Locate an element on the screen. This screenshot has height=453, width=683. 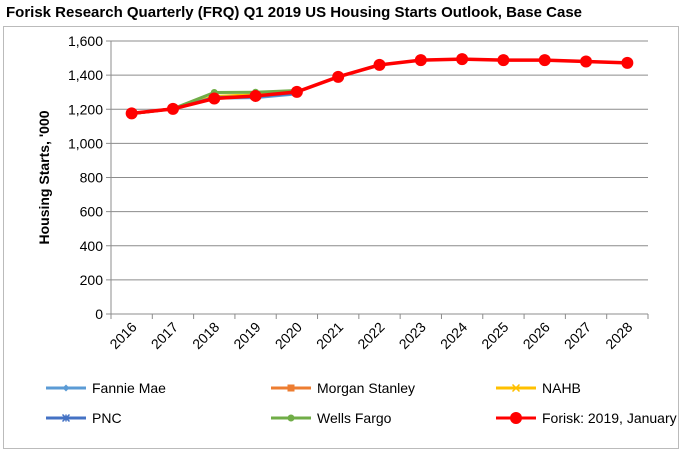
legend-label: Morgan Stanley is located at coordinates (366, 388).